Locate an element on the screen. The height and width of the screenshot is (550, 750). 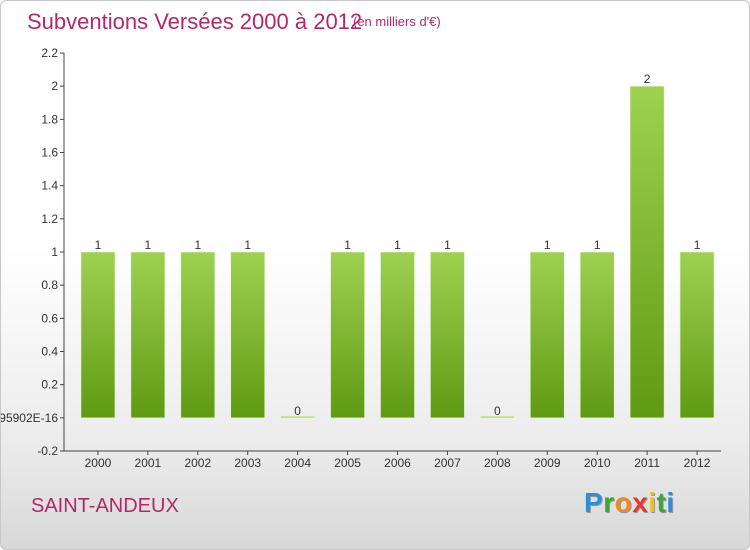
x-tick-label: 2010 is located at coordinates (597, 463).